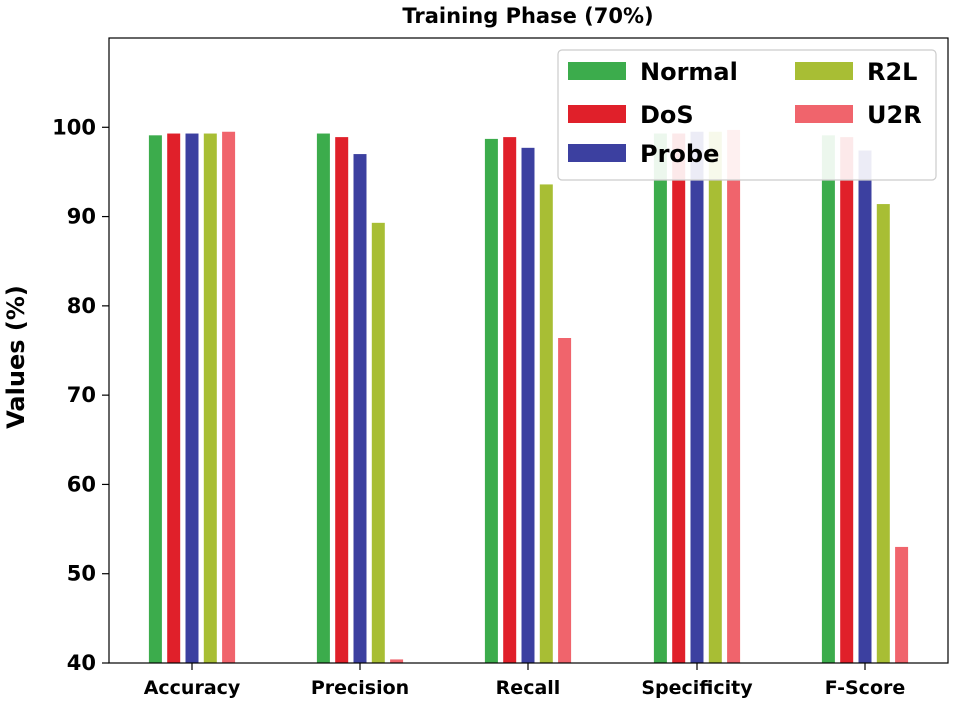 The width and height of the screenshot is (955, 702). What do you see at coordinates (902, 604) in the screenshot?
I see `bar-u2r-f-score` at bounding box center [902, 604].